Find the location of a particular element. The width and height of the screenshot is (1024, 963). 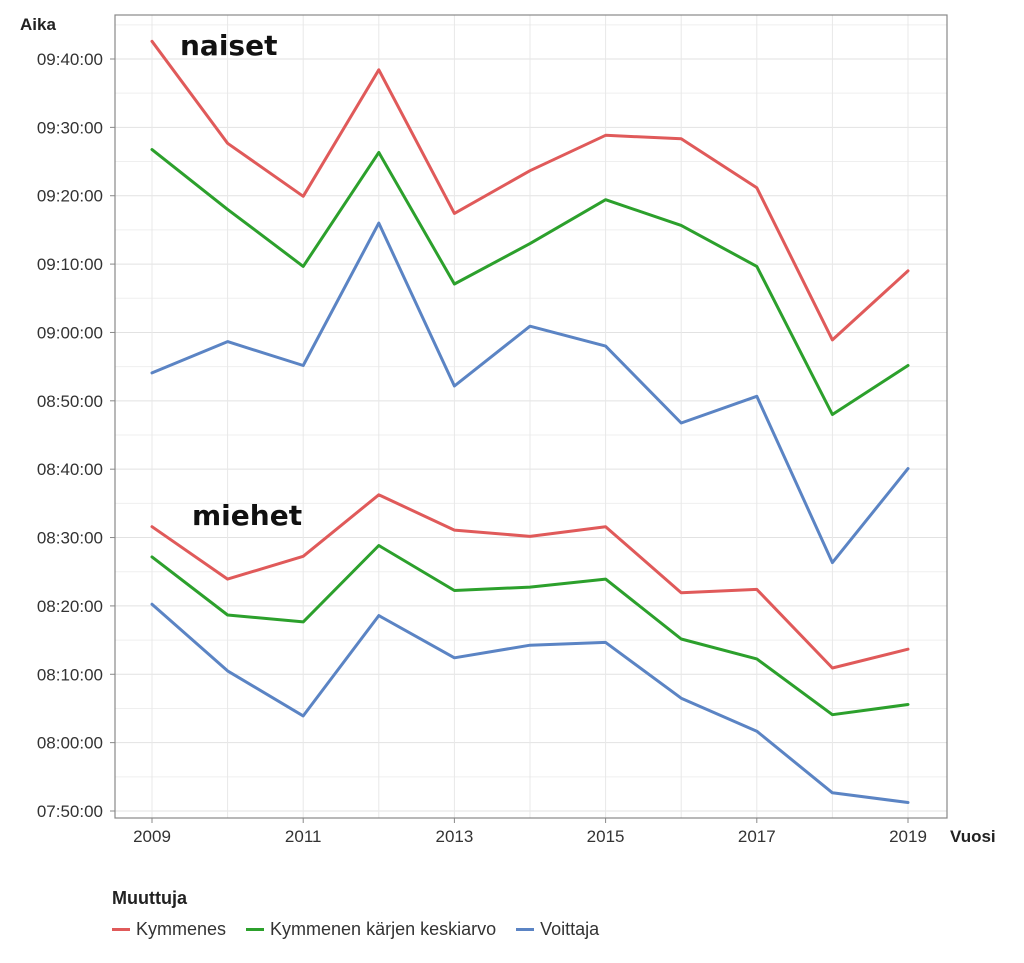

legend-item-voittaja: Voittaja is located at coordinates (557, 929).